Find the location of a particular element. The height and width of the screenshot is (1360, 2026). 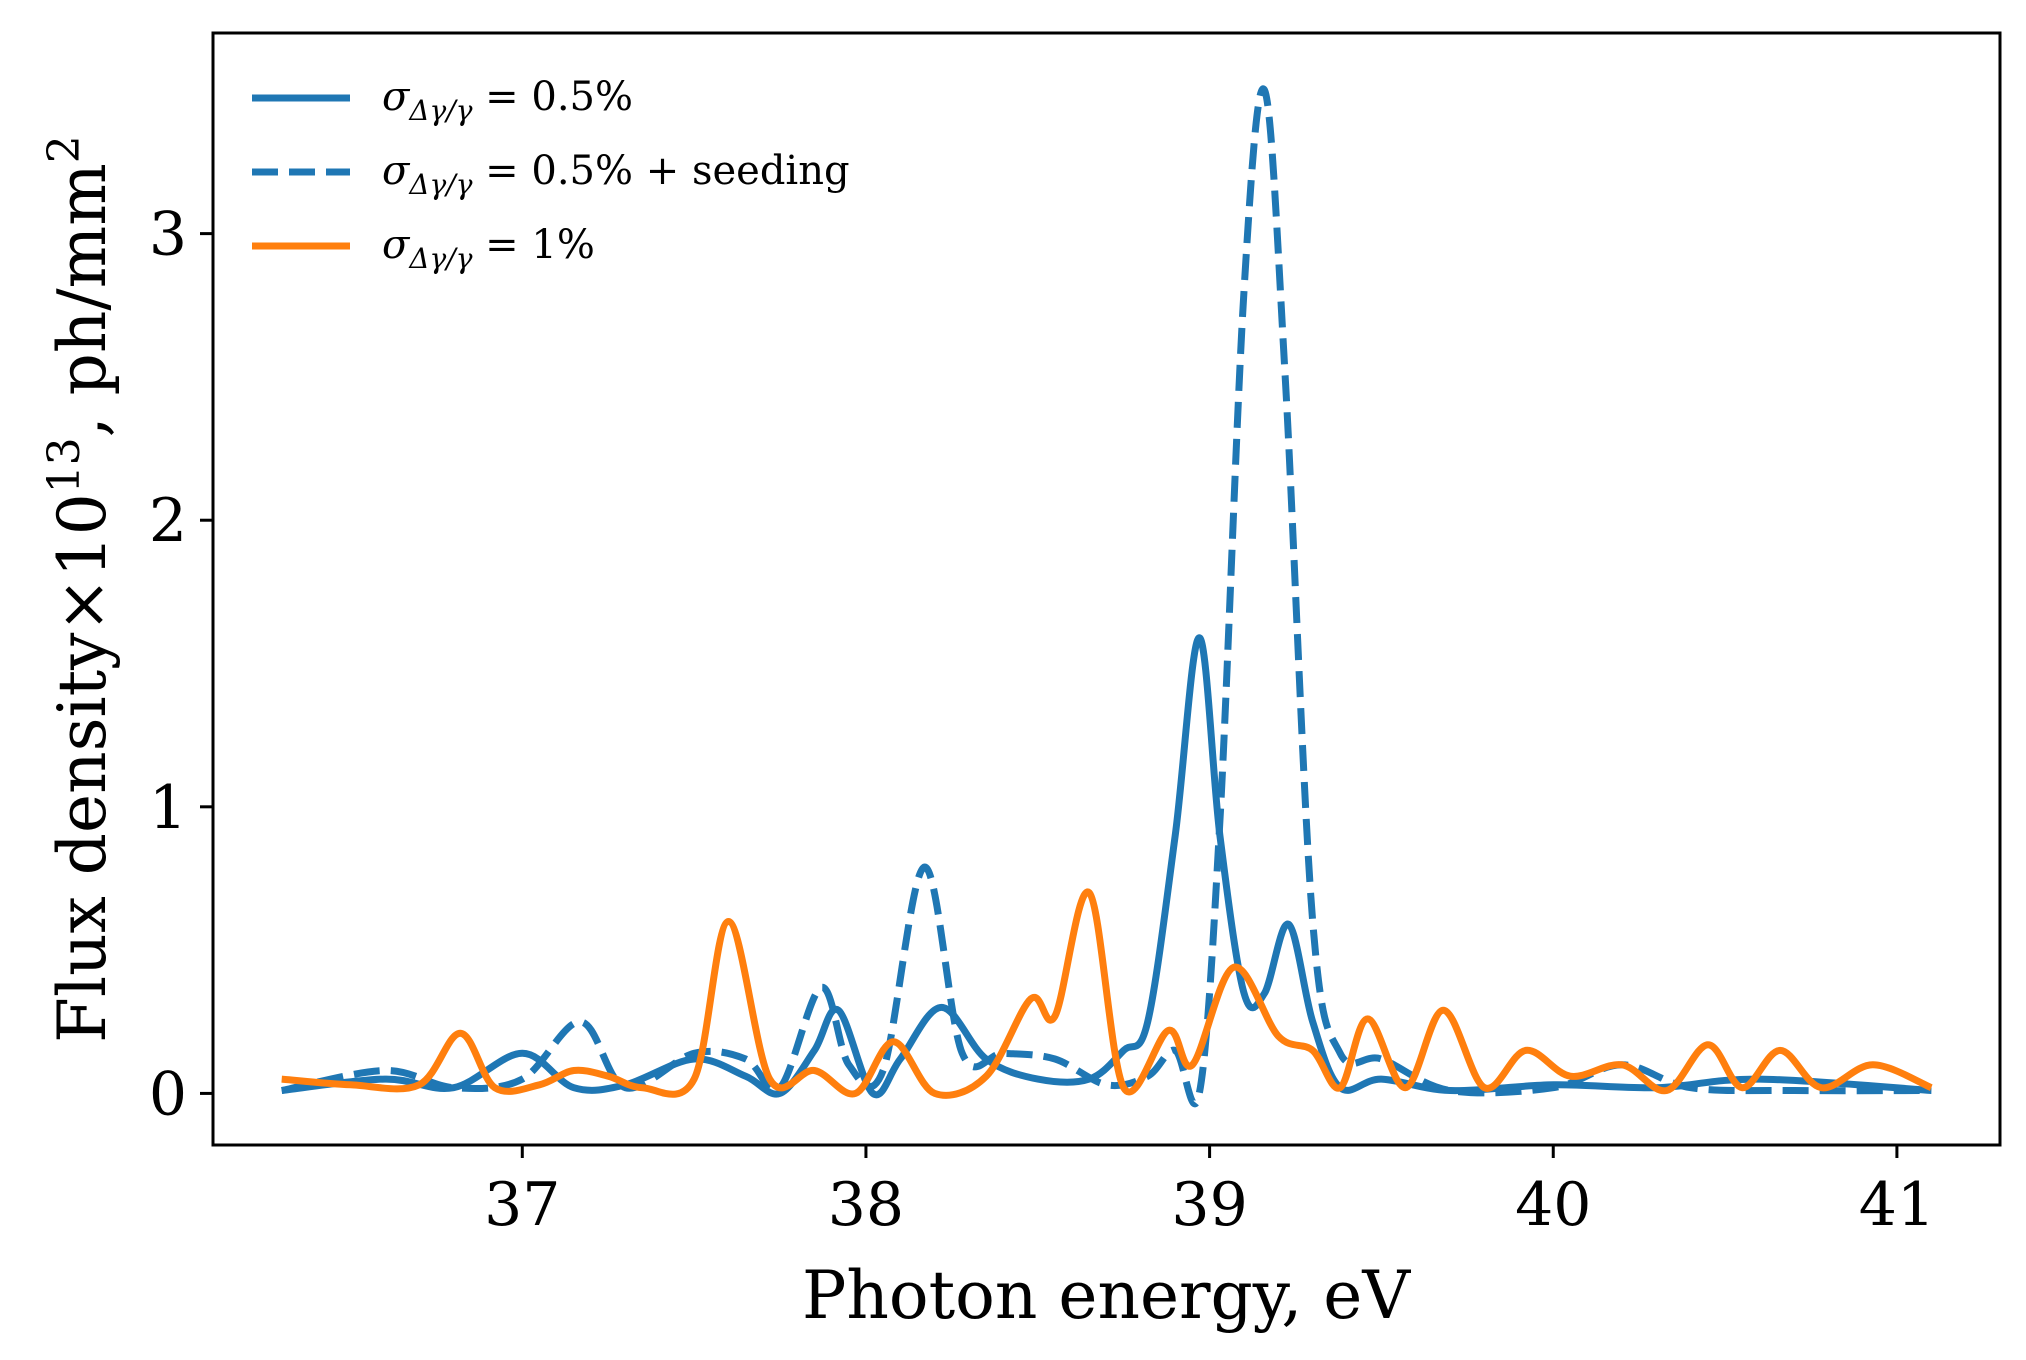

y-tick-label-0: 0 is located at coordinates (168, 1094).